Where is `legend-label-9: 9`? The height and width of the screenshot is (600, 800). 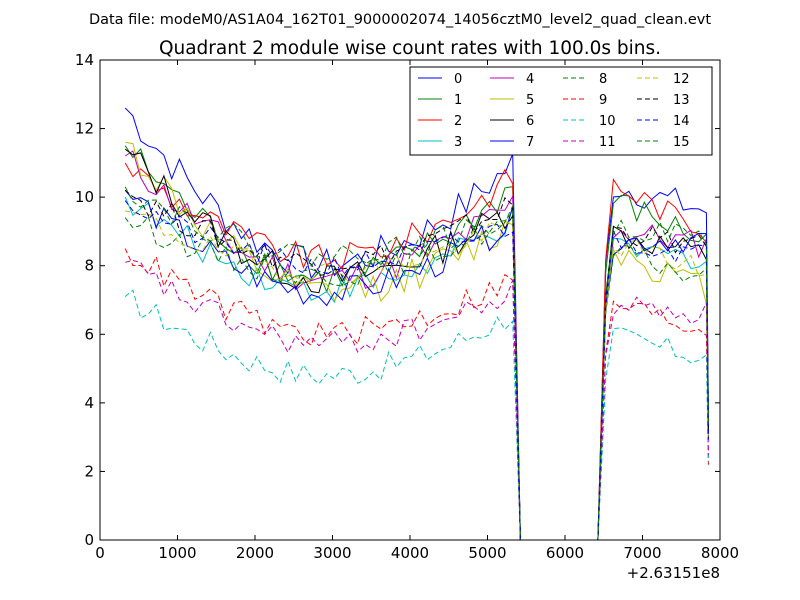 legend-label-9: 9 is located at coordinates (603, 100).